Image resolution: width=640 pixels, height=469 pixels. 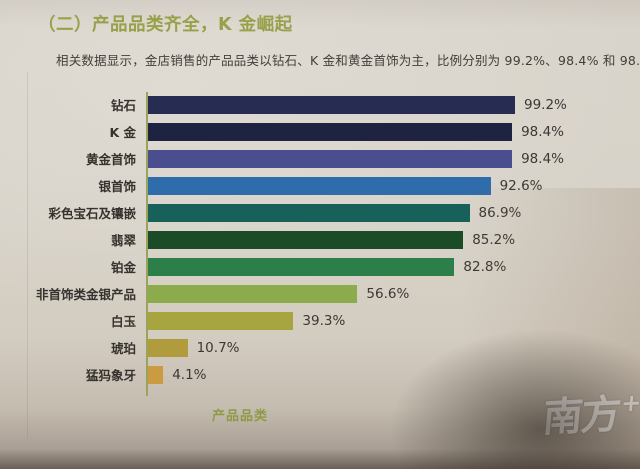 What do you see at coordinates (123, 348) in the screenshot?
I see `category-label: 琥珀` at bounding box center [123, 348].